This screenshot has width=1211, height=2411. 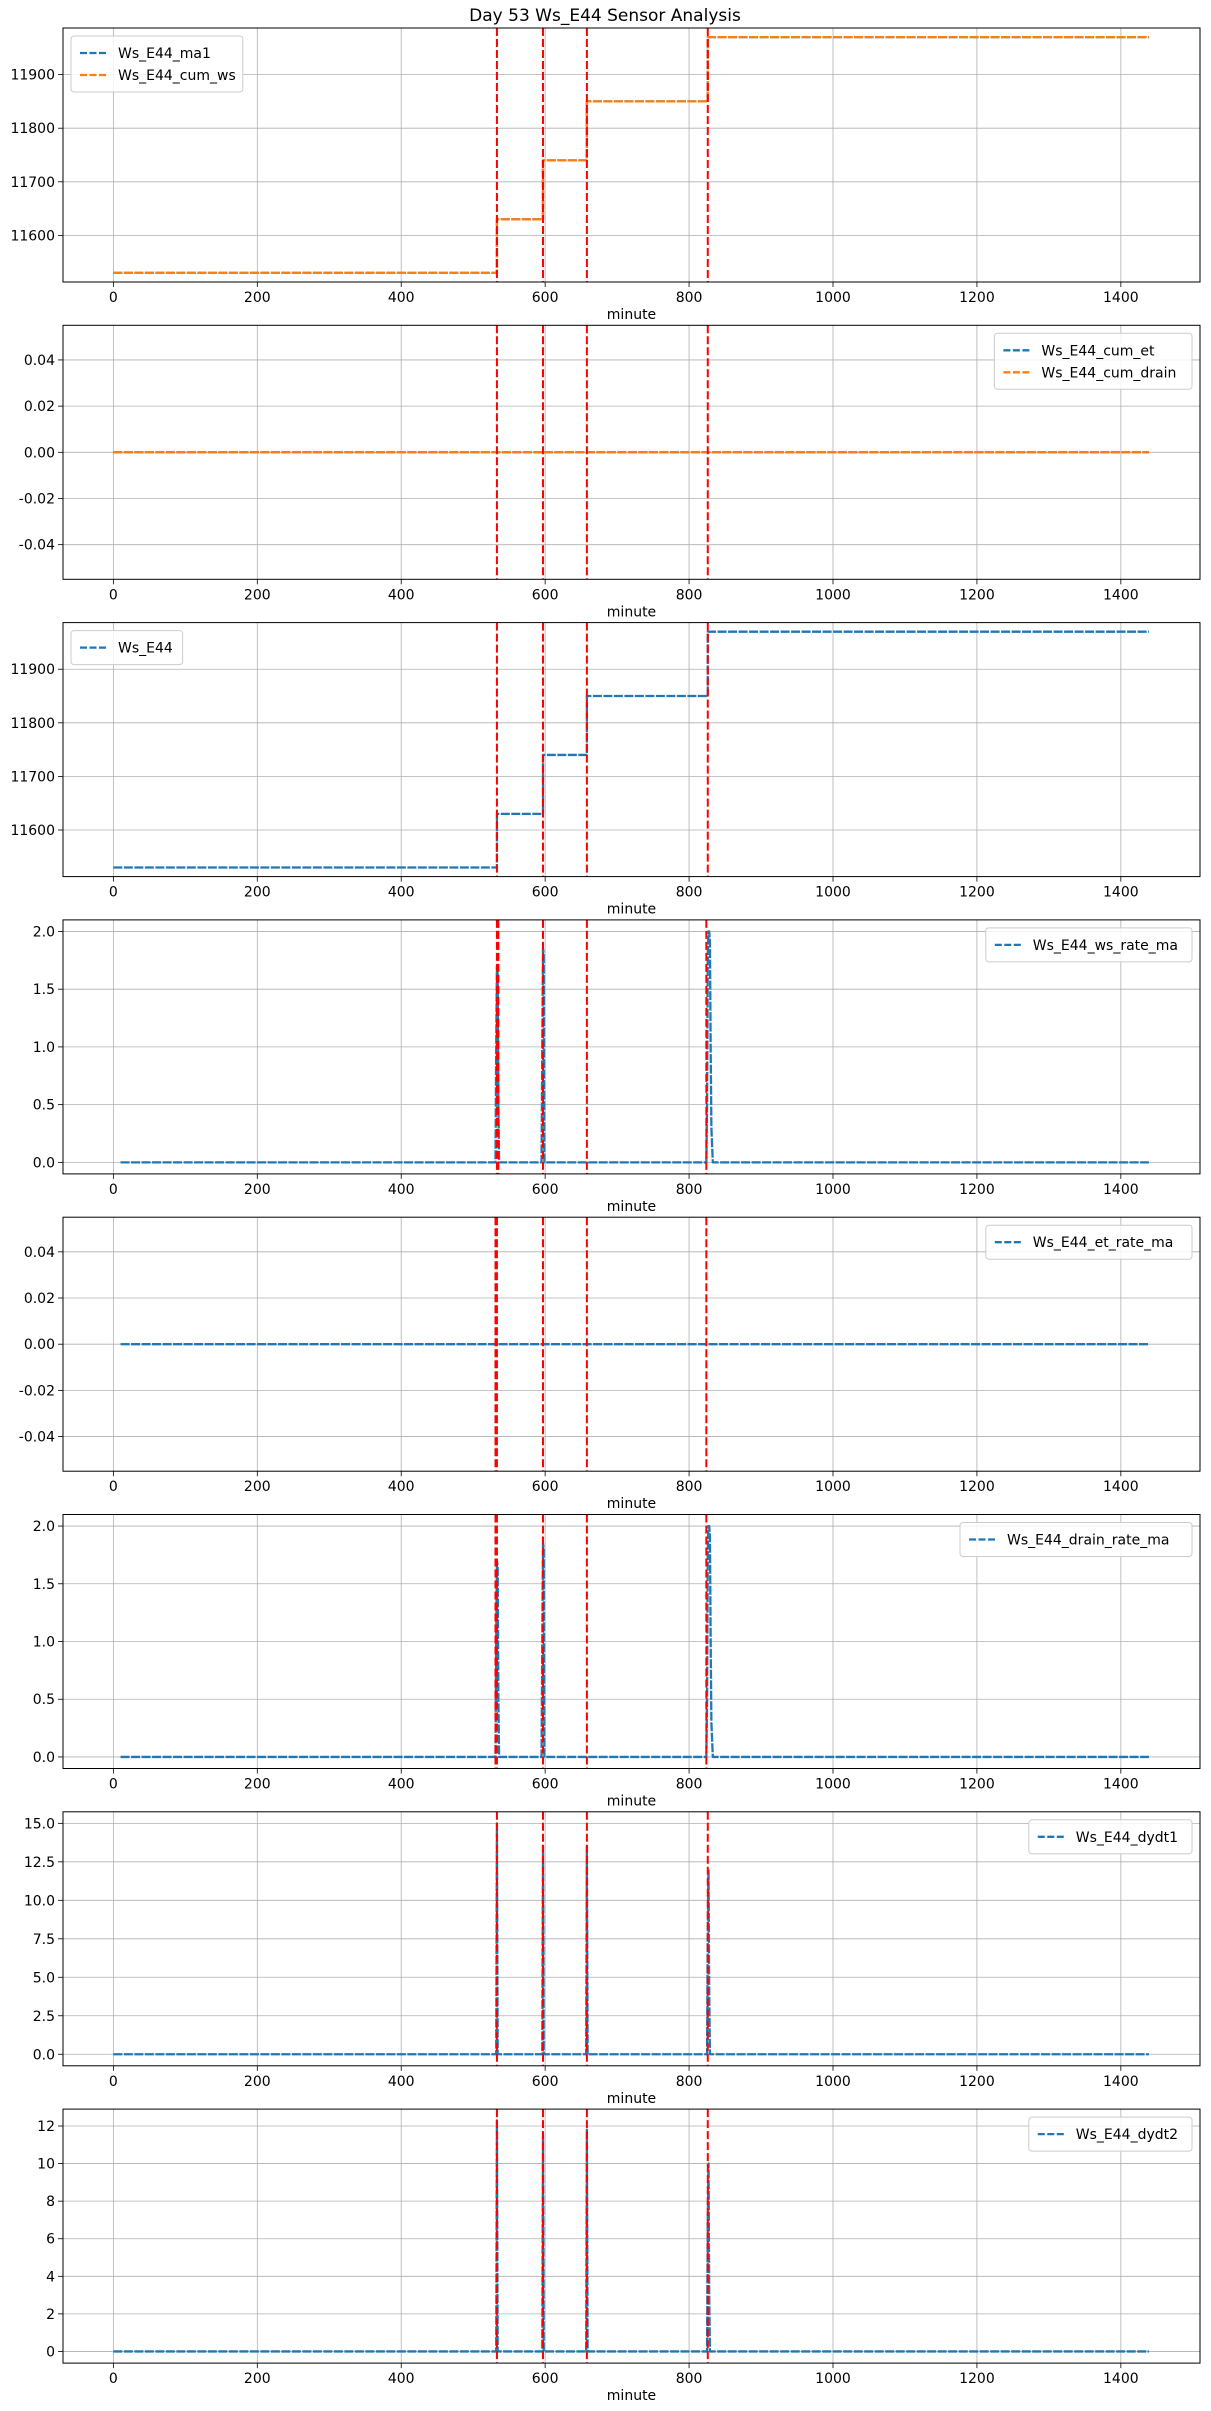 I want to click on legend: Ws_E44_cum_et Ws_E44_cum_drain, so click(x=1093, y=361).